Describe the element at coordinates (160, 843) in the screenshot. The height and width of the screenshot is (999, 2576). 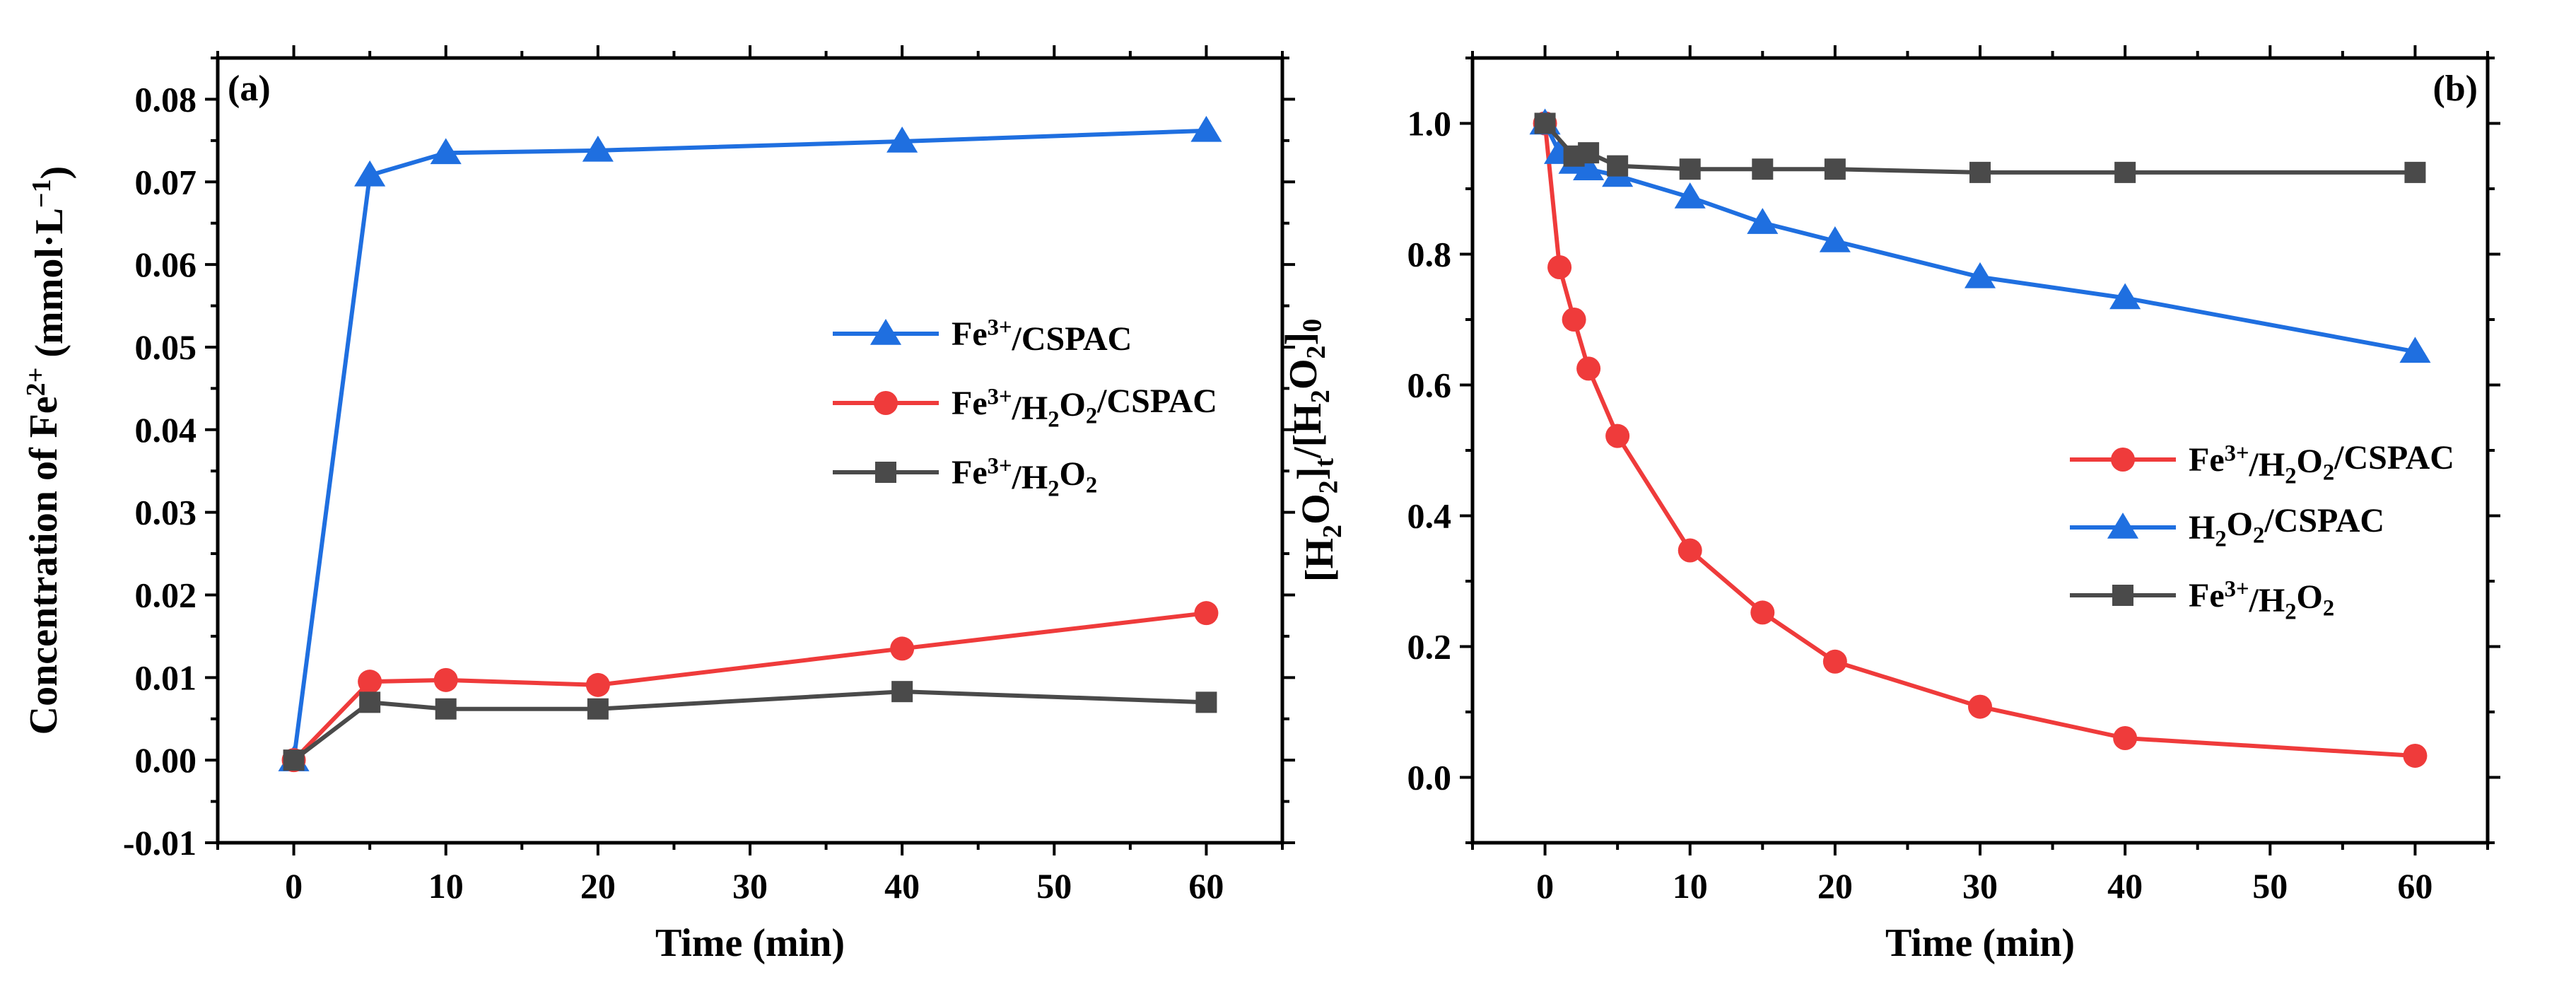
I see `y-tick-label: -0.01` at that location.